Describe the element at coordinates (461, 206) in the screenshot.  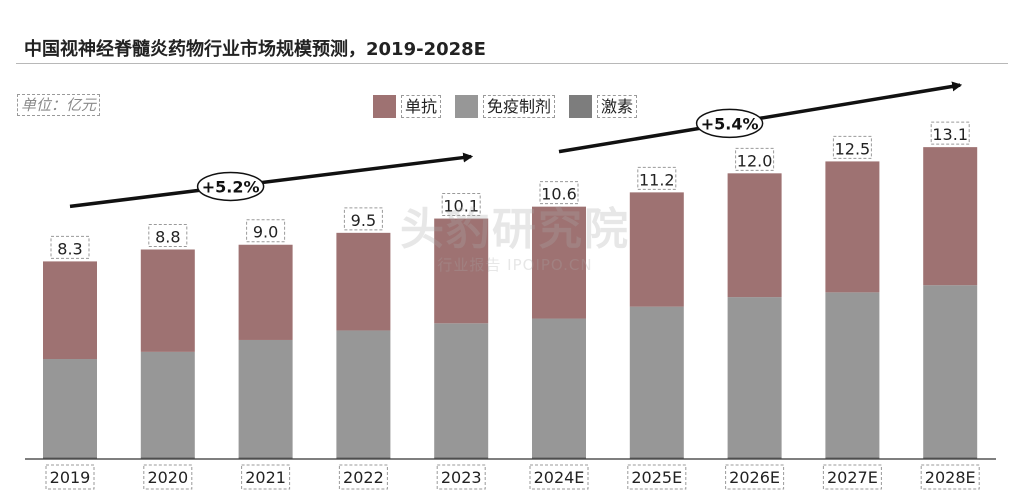
I see `total-label-2023: 10.1` at that location.